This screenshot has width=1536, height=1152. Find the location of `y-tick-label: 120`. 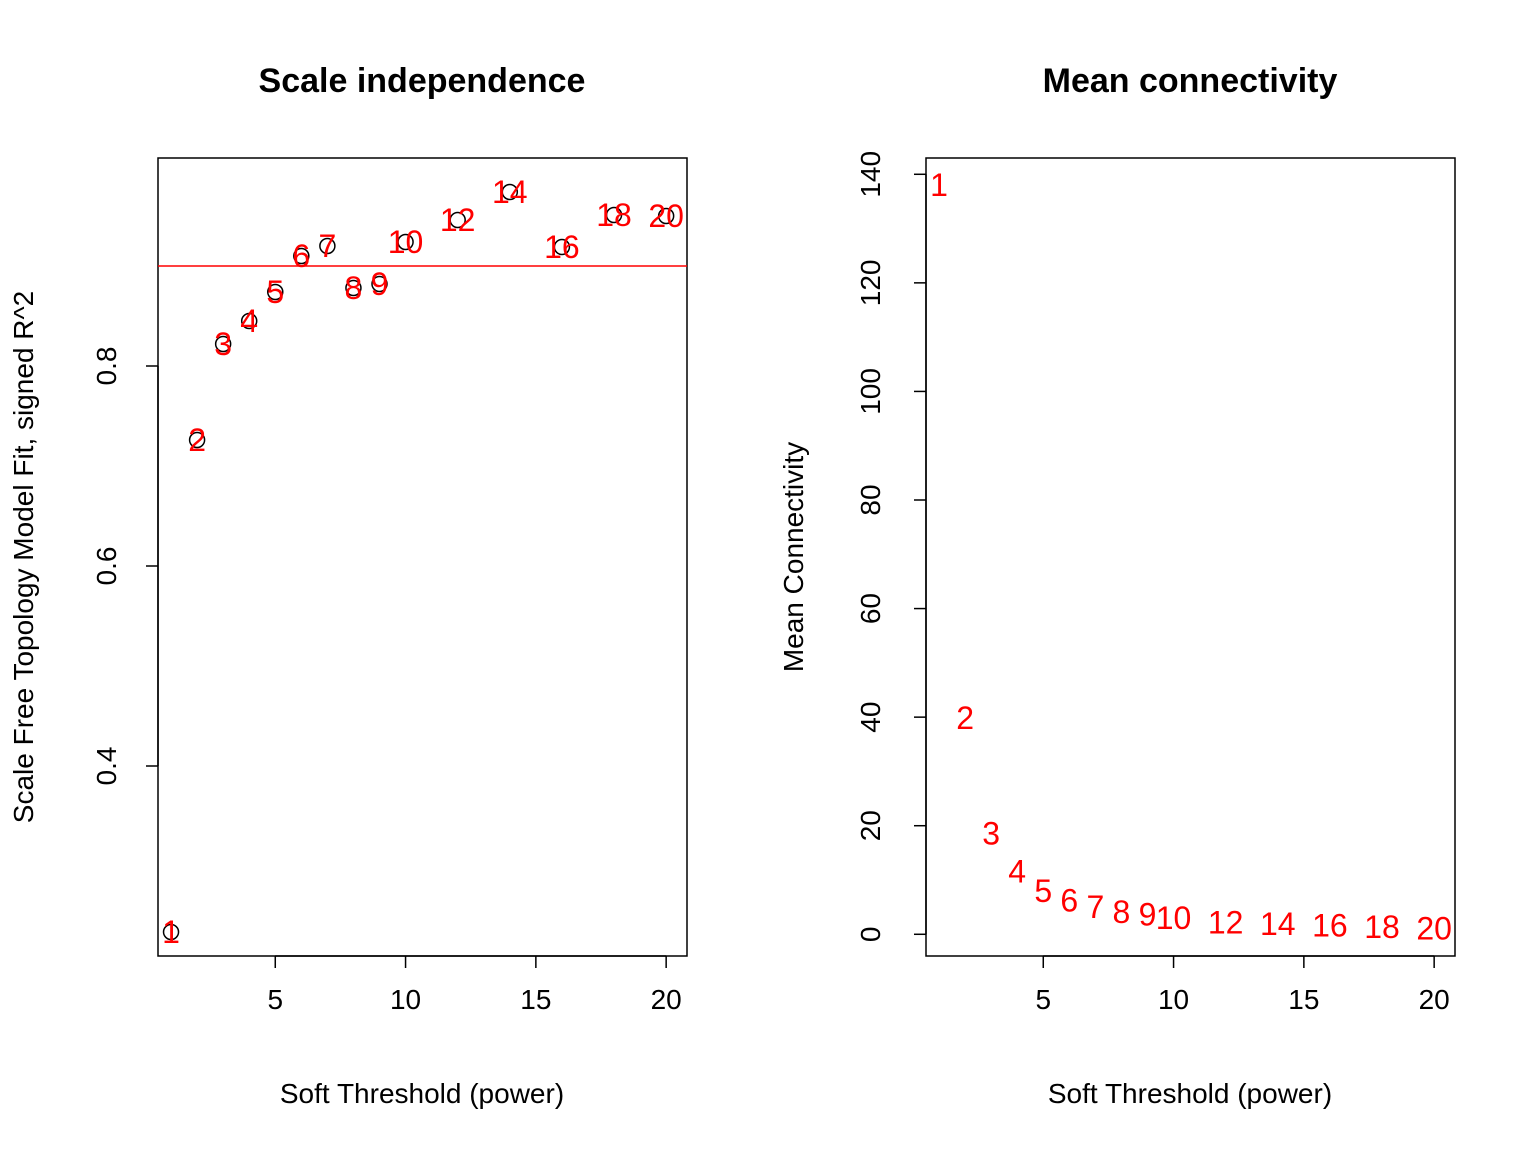

y-tick-label: 120 is located at coordinates (870, 282).